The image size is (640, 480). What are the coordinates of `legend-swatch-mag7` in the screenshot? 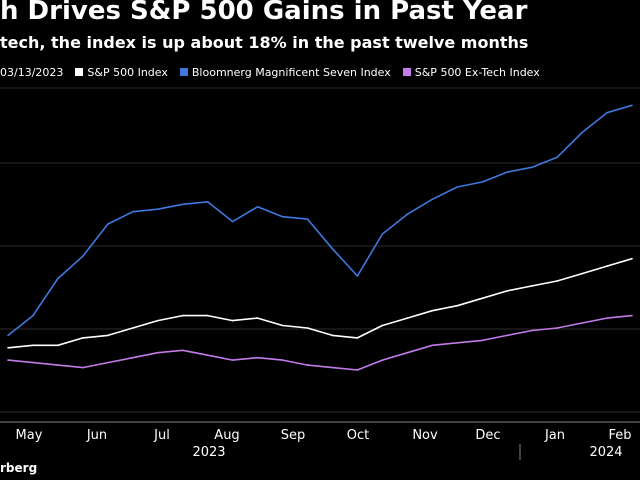 It's located at (183, 72).